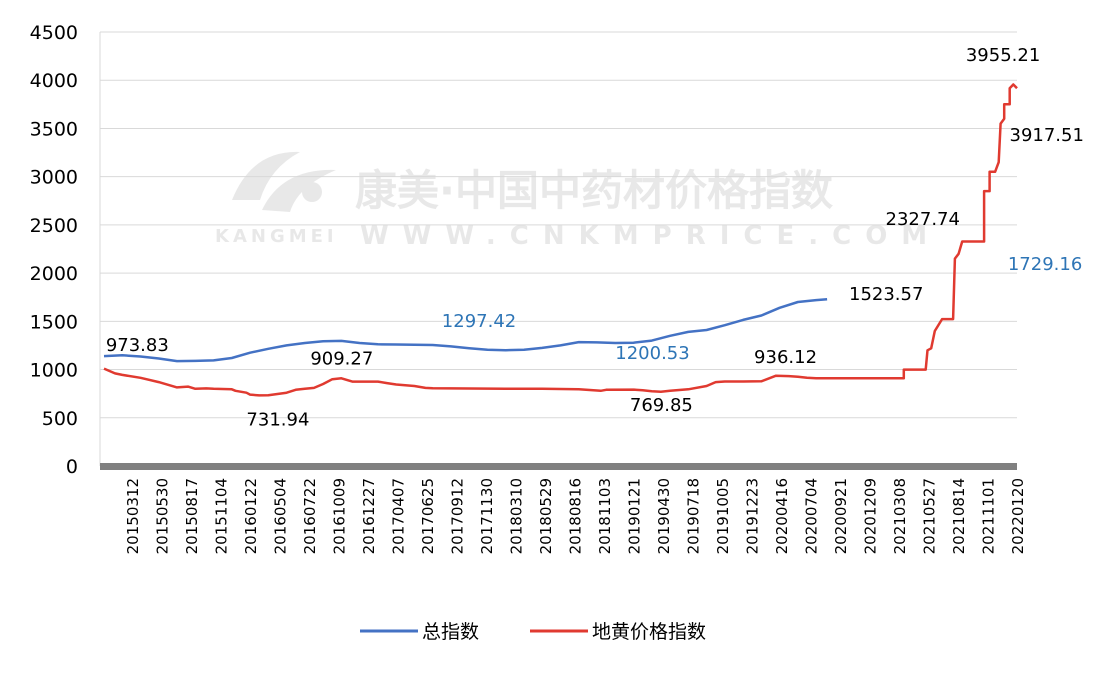 The width and height of the screenshot is (1098, 674). Describe the element at coordinates (251, 516) in the screenshot. I see `x-tick-label: 20160122` at that location.